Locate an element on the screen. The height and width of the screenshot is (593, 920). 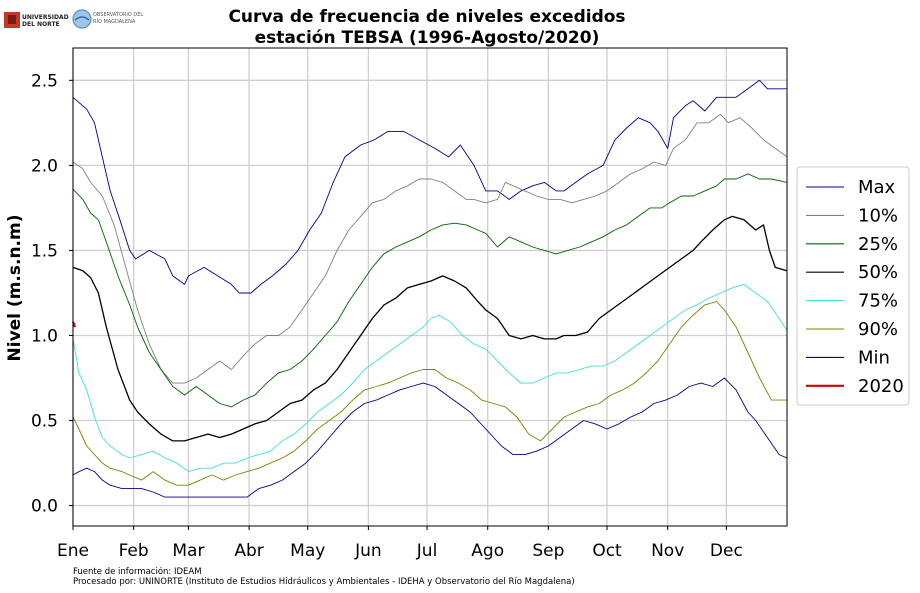
x-axis-ticks: Ene Feb Mar Abr May Jun Jul Ago Sep Oct Nov Dec is located at coordinates (400, 543).